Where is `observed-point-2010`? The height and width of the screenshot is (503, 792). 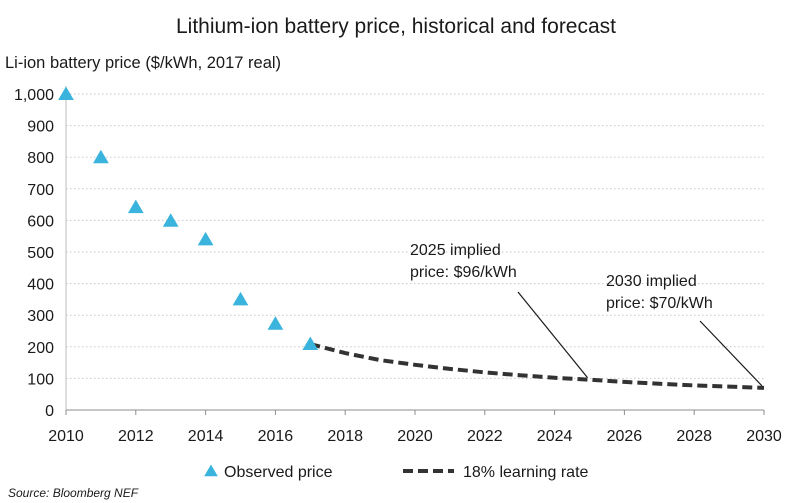
observed-point-2010 is located at coordinates (66, 93).